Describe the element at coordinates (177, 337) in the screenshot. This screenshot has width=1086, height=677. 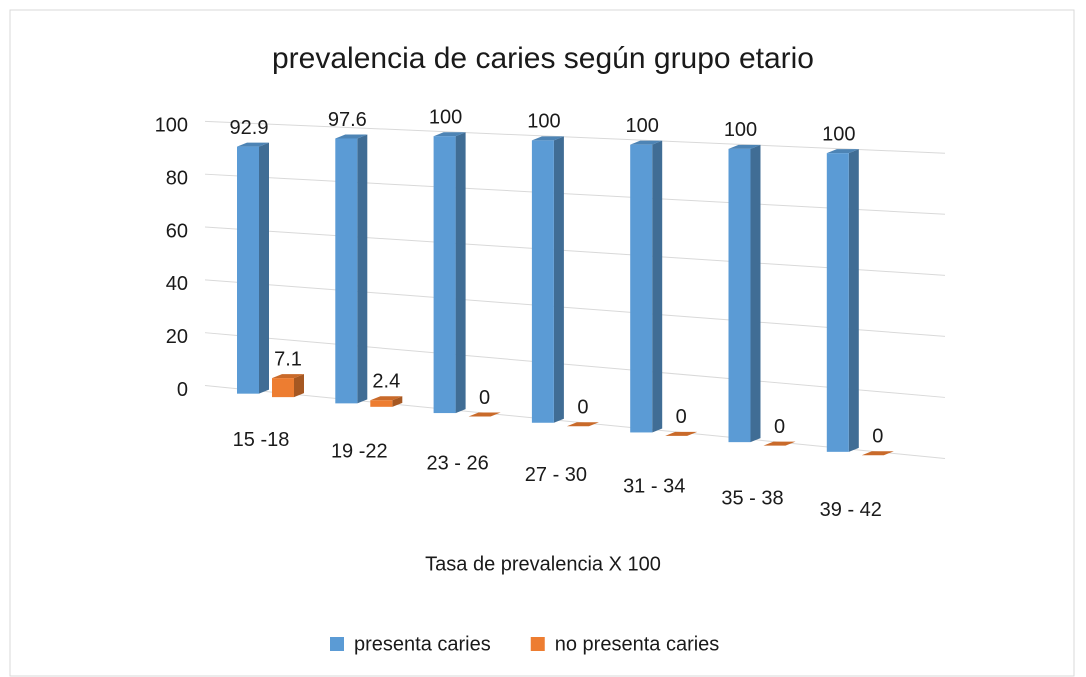
I see `y-tick-label: 20` at that location.